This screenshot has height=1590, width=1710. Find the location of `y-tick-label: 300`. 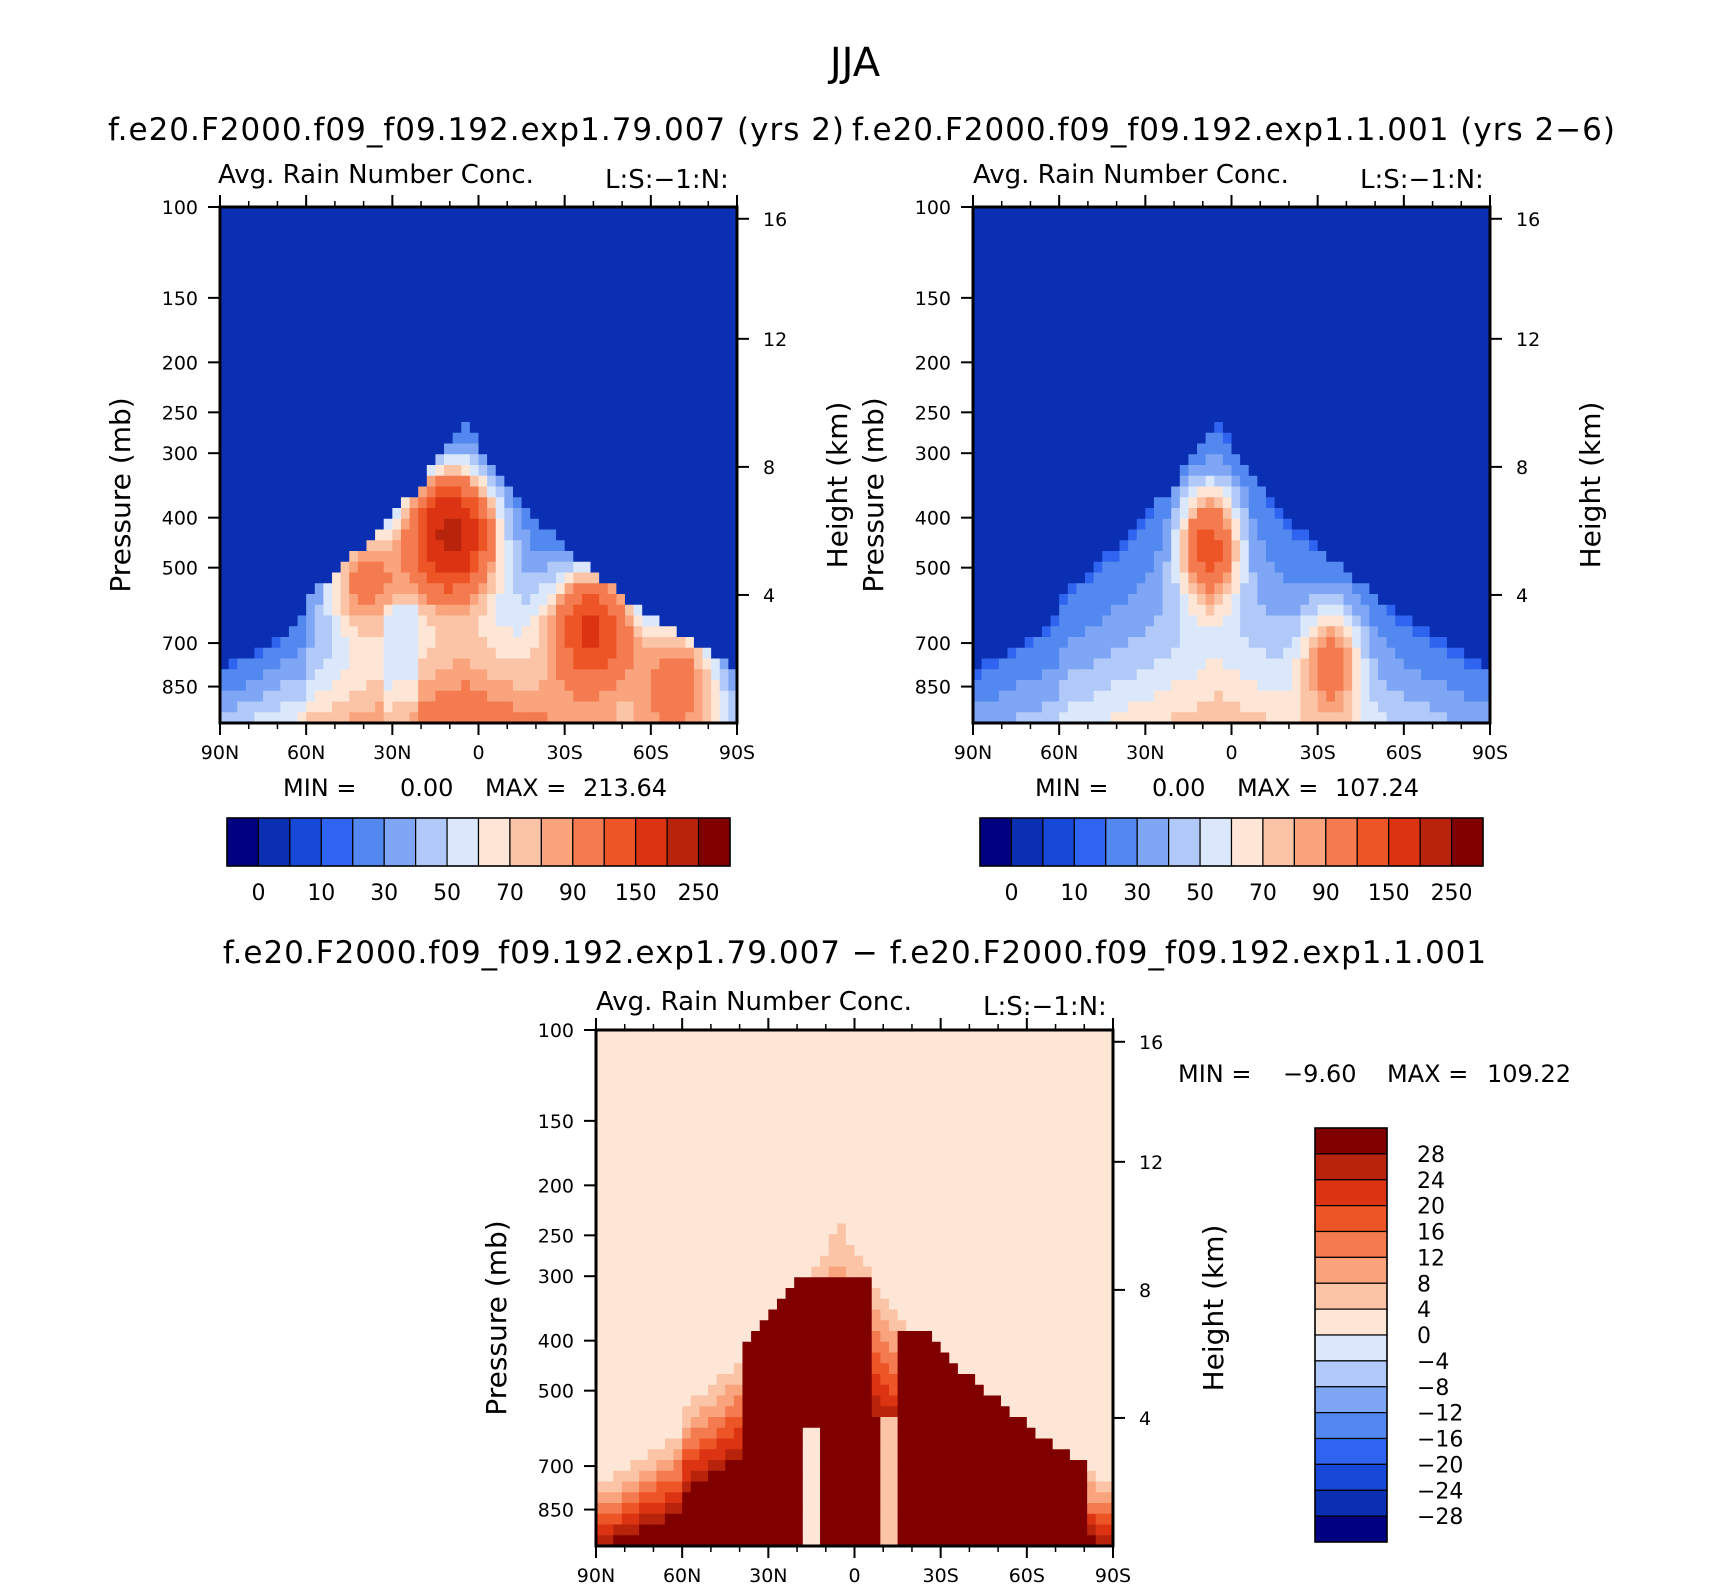

y-tick-label: 300 is located at coordinates (180, 454).